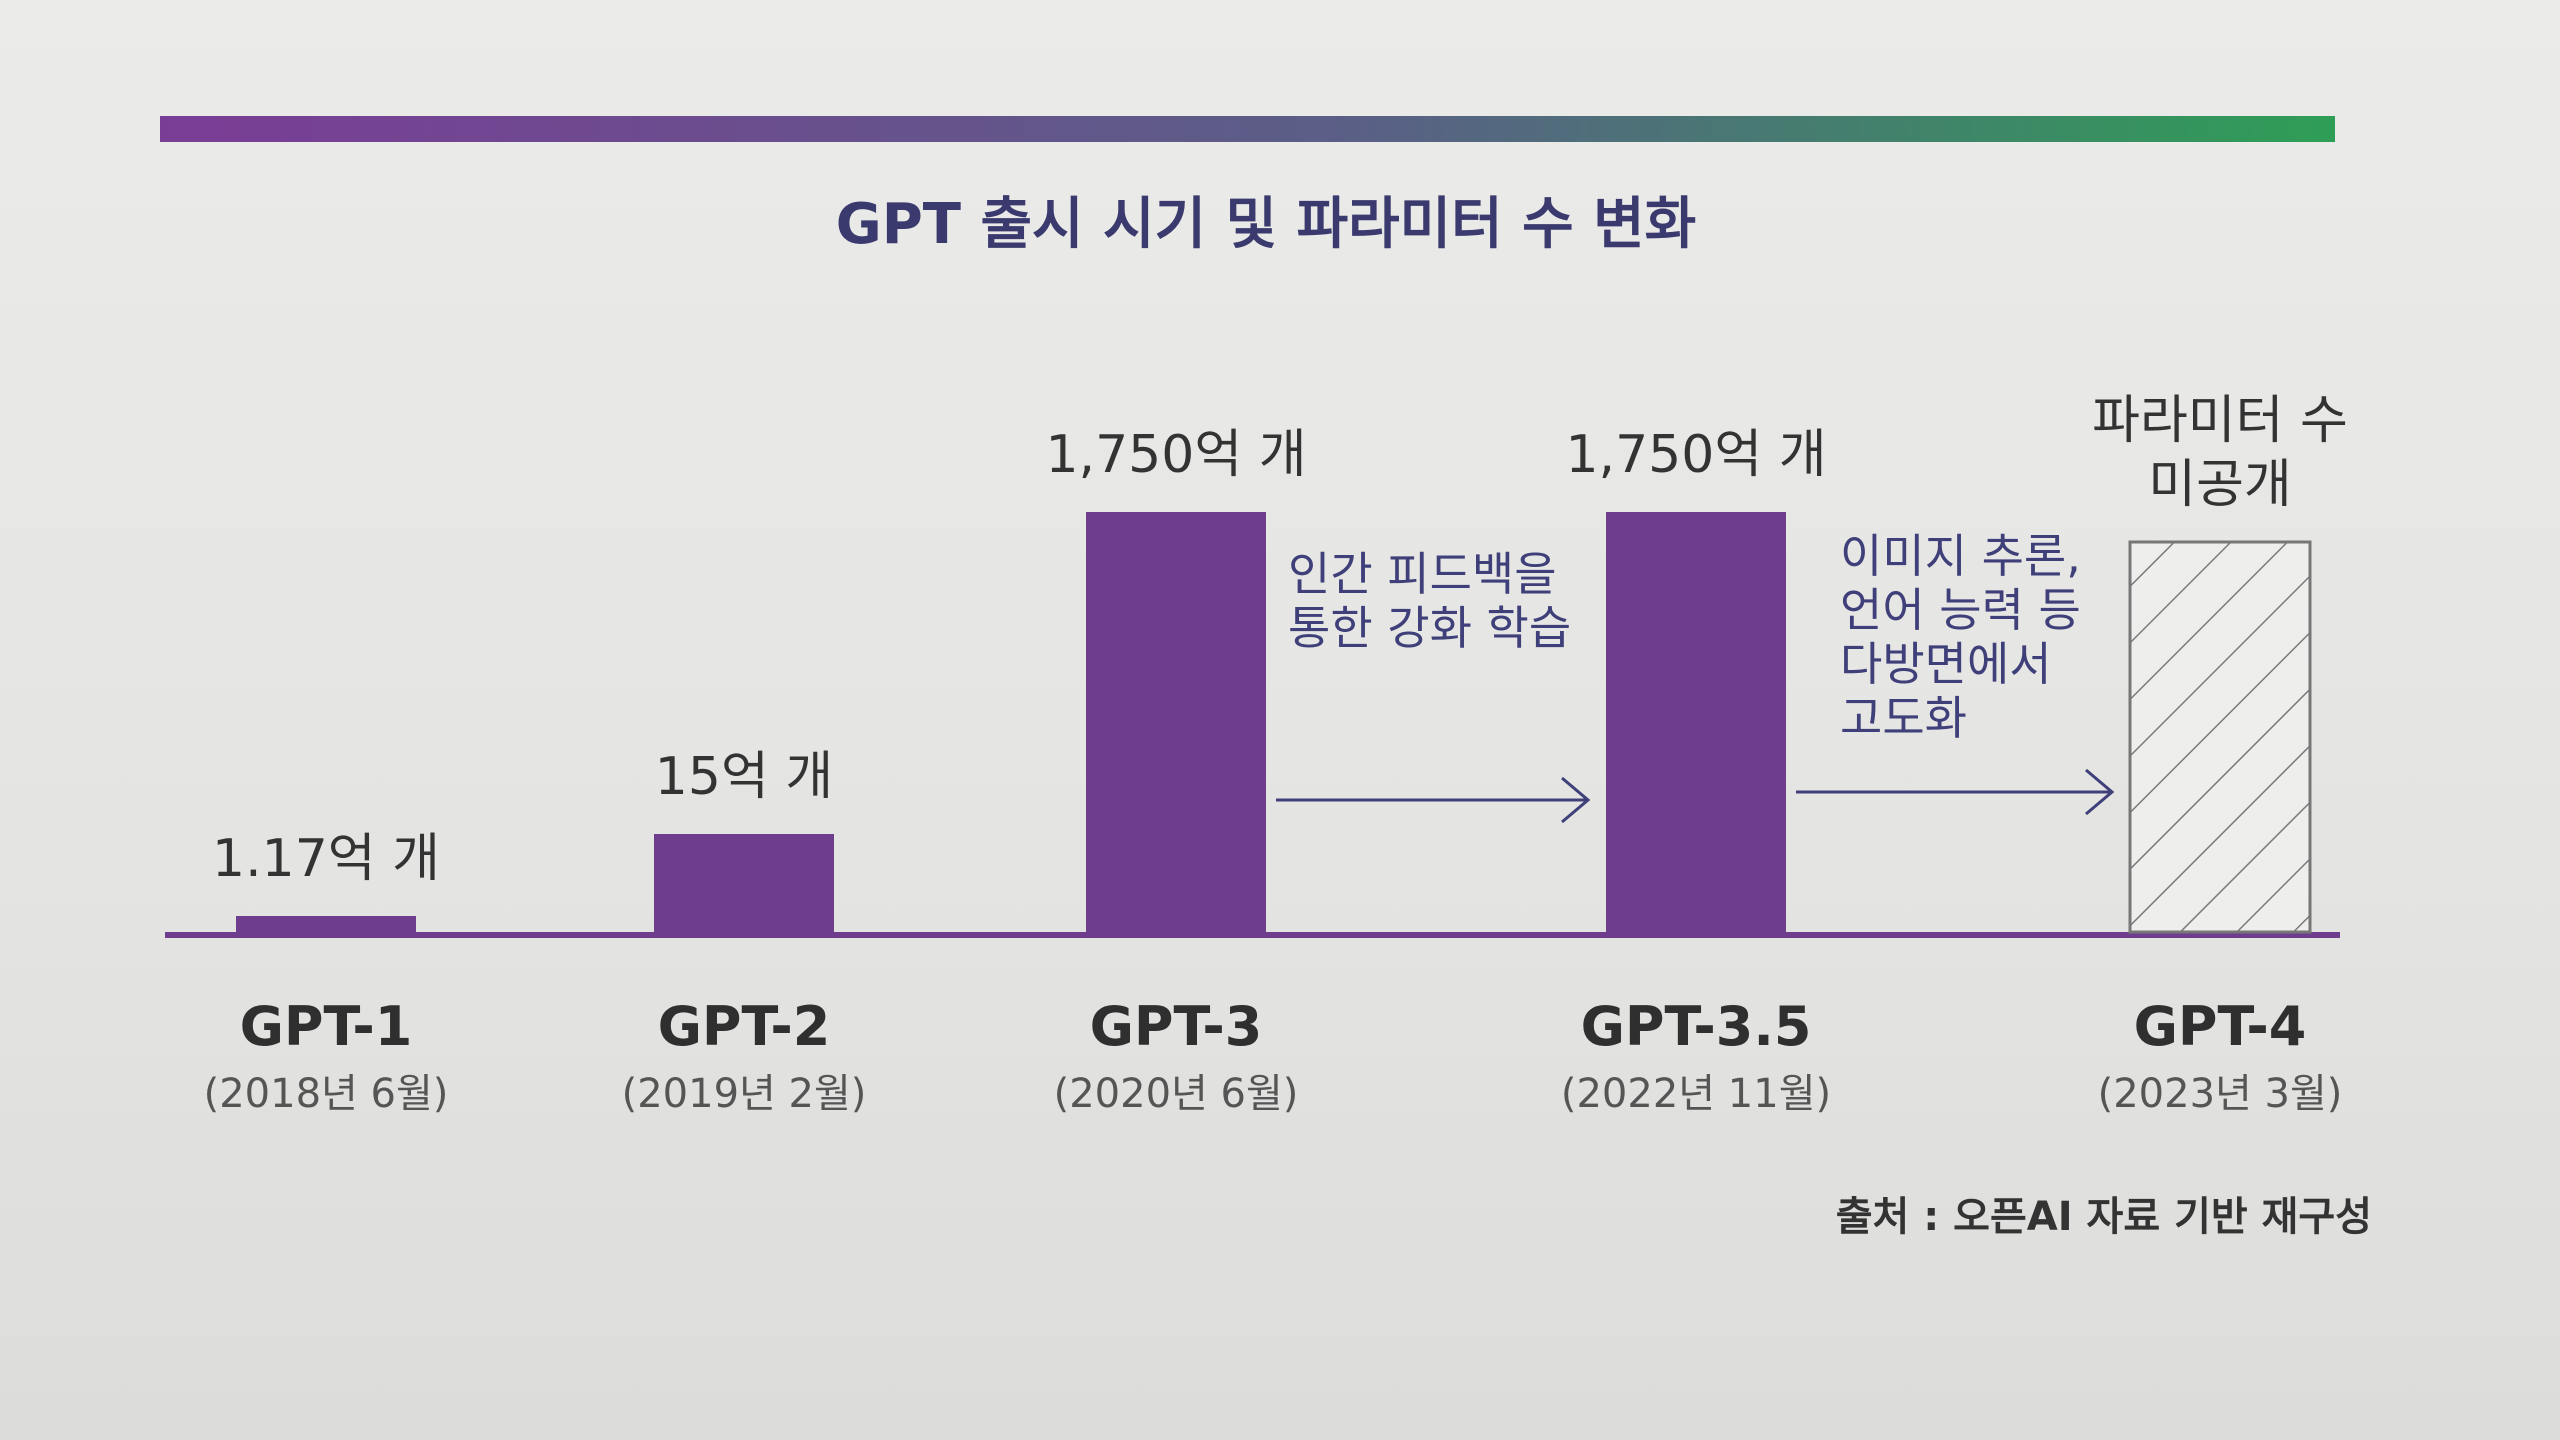 The height and width of the screenshot is (1440, 2560). What do you see at coordinates (1429, 628) in the screenshot?
I see `annotation-text: 통한 강화 학습` at bounding box center [1429, 628].